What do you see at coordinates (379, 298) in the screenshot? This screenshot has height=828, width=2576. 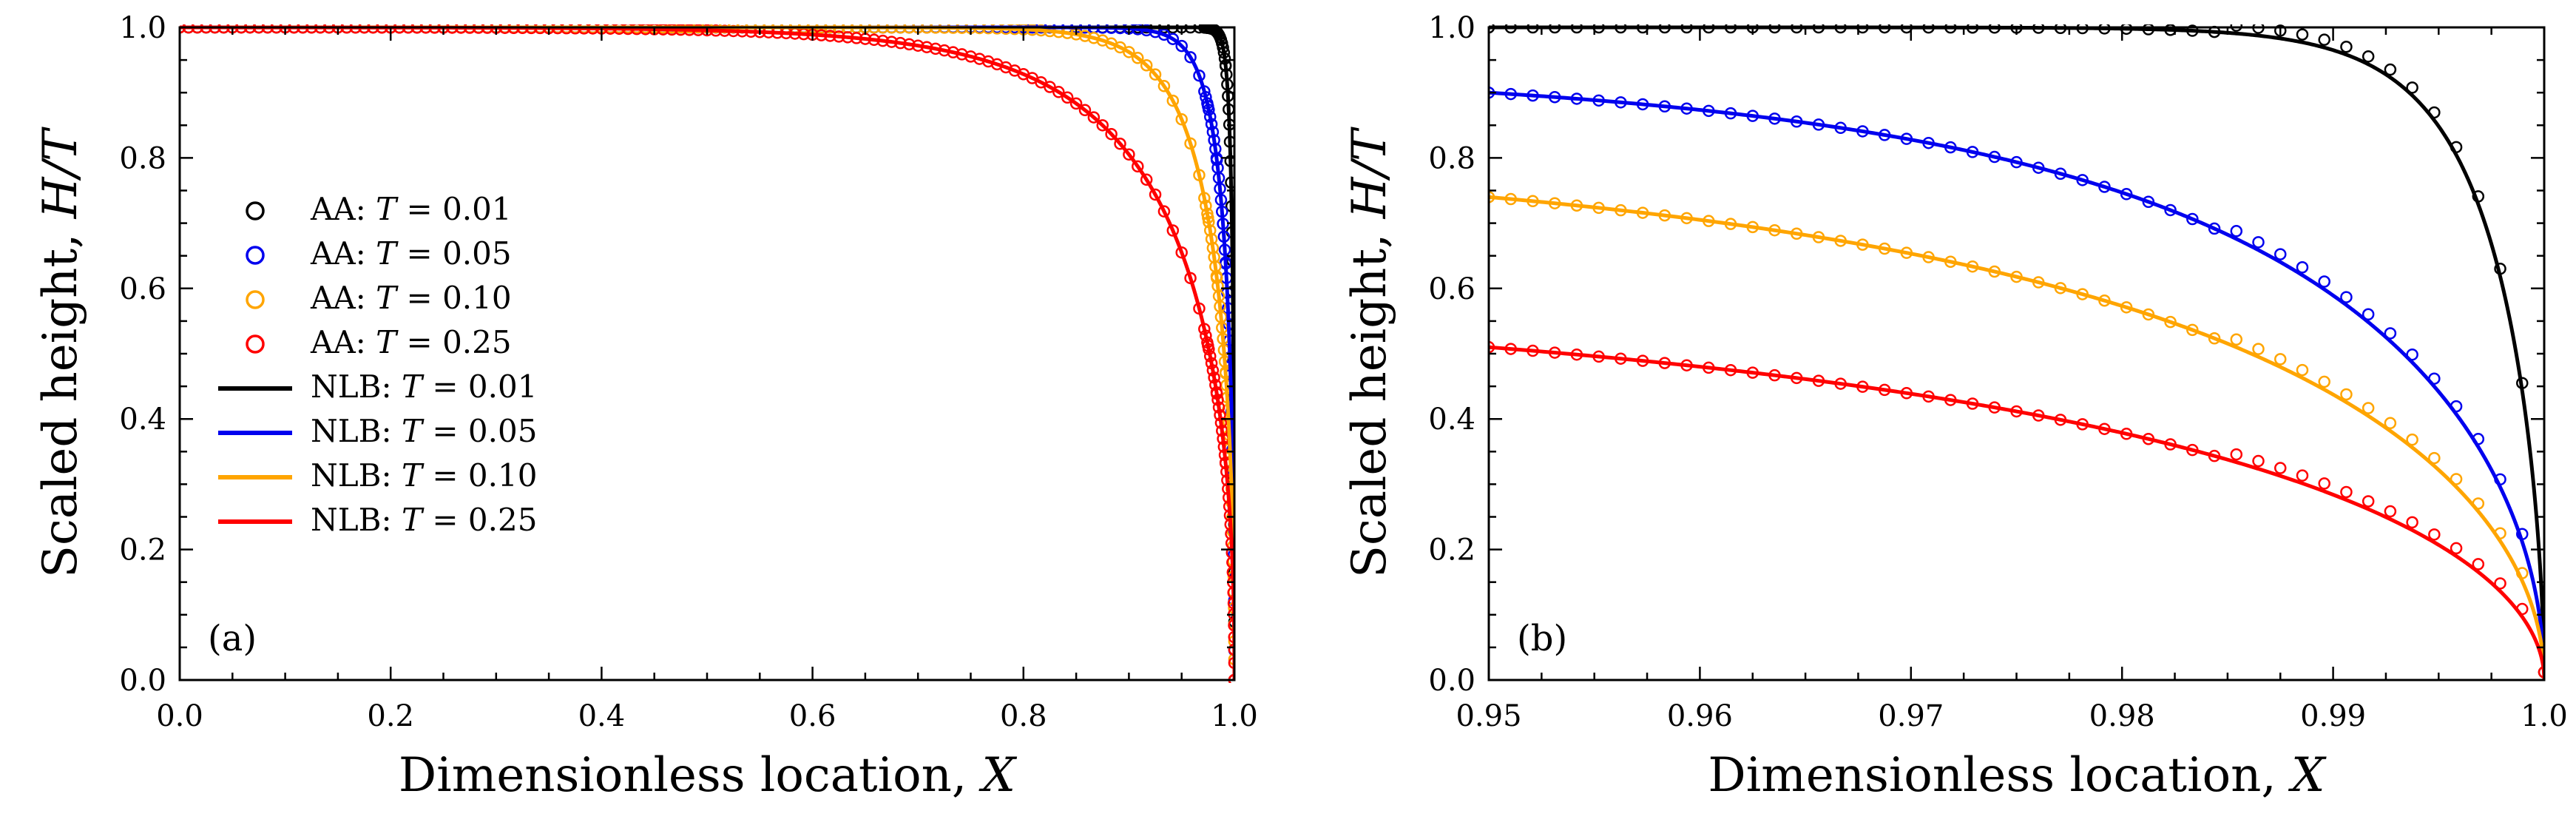 I see `legend-item: AA: T = 0.10` at bounding box center [379, 298].